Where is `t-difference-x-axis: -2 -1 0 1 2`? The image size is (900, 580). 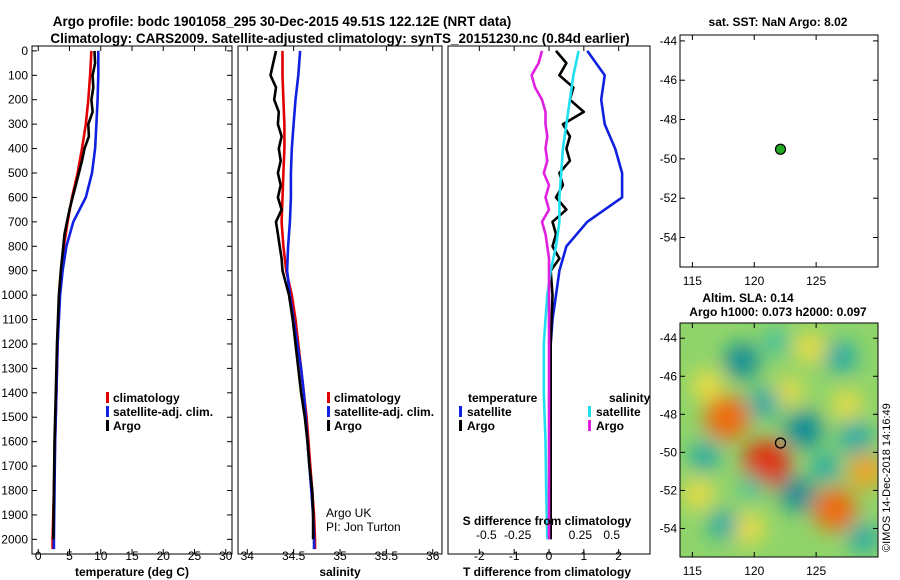 t-difference-x-axis: -2 -1 0 1 2 is located at coordinates (548, 304).